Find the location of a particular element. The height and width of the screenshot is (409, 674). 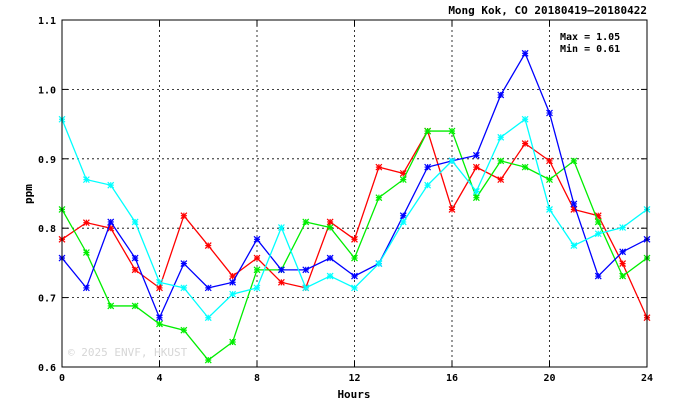

x-tick-label: 20 is located at coordinates (549, 378).